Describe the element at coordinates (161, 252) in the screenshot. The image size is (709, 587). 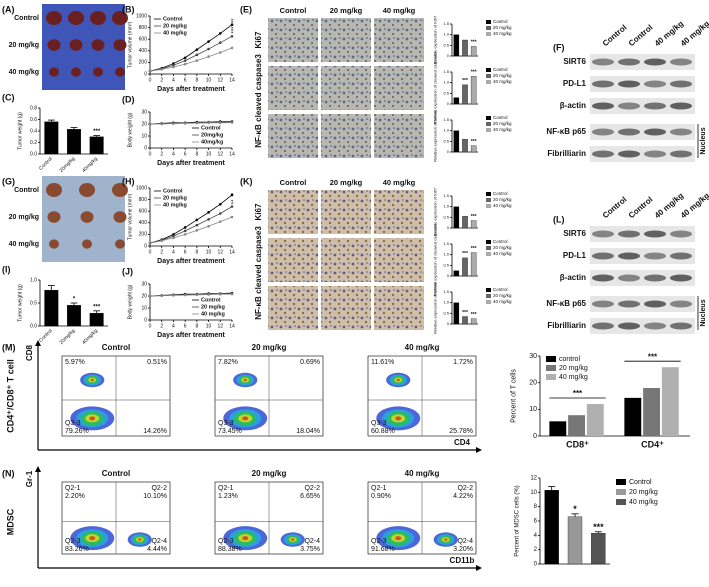
I see `x-tick-label: 2` at that location.